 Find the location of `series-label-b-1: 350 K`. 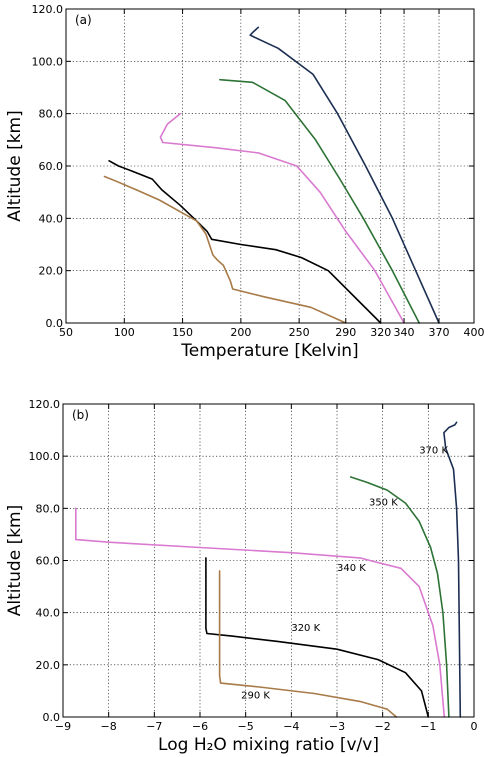

series-label-b-1: 350 K is located at coordinates (383, 503).